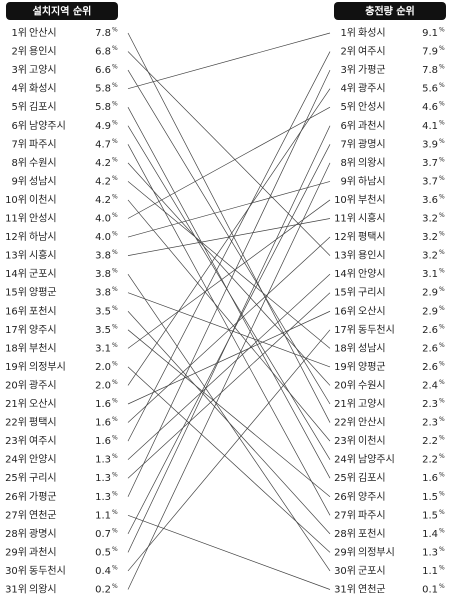 The height and width of the screenshot is (600, 452). What do you see at coordinates (376, 552) in the screenshot?
I see `region-name: 의정부시` at bounding box center [376, 552].